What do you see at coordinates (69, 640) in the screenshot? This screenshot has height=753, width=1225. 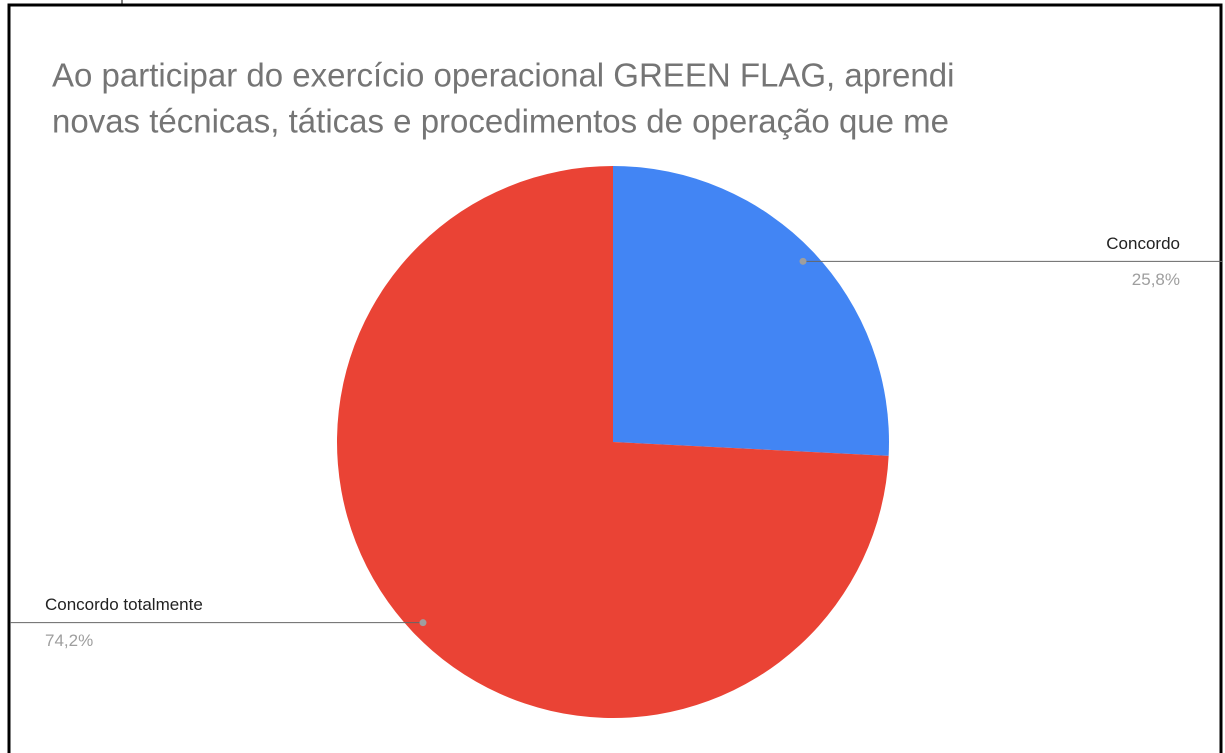 I see `slice-value-label: 74,2%` at bounding box center [69, 640].